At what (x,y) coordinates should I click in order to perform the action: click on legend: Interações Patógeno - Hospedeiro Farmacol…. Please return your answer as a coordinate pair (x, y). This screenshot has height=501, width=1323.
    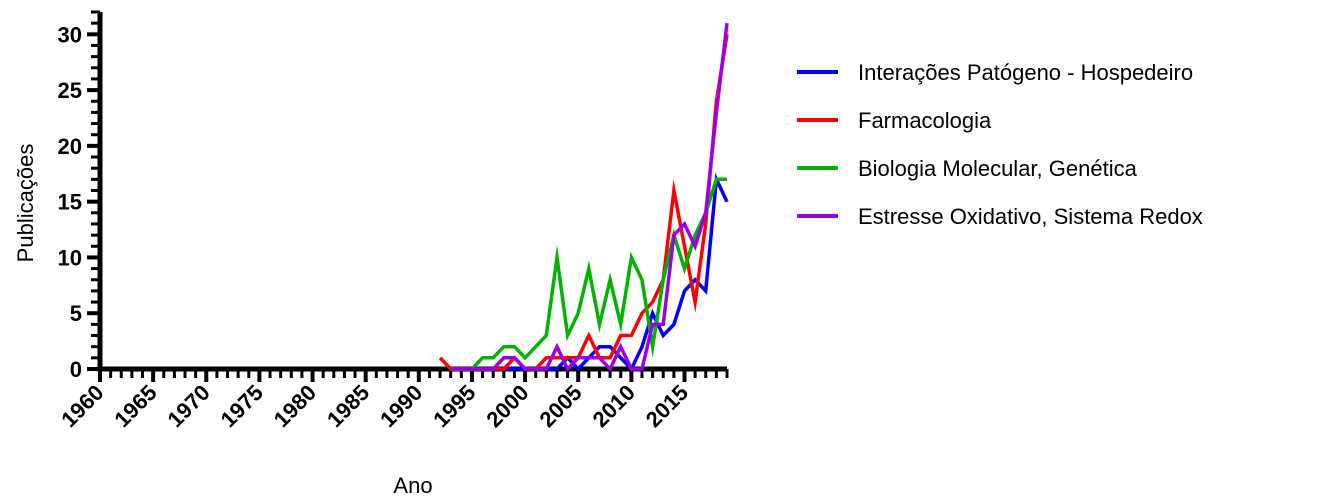
    Looking at the image, I should click on (1000, 144).